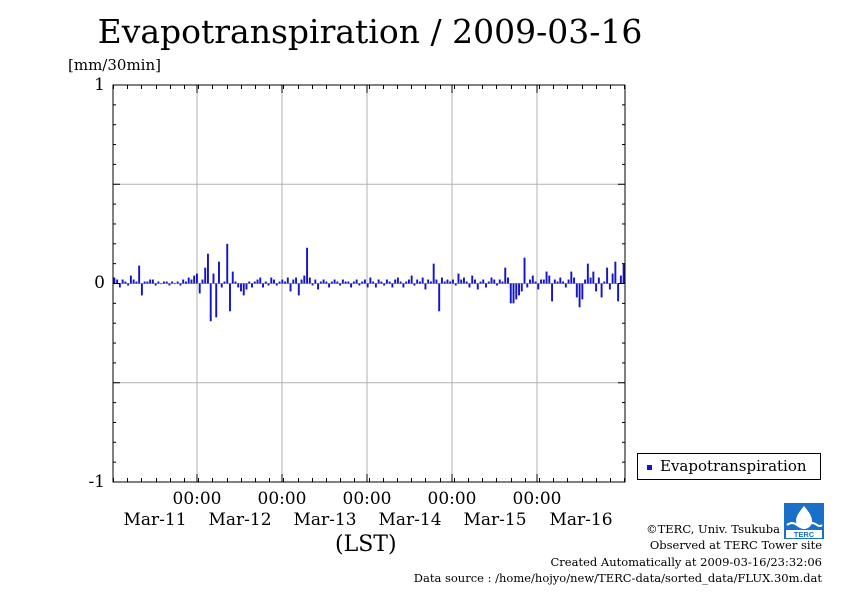 This screenshot has width=842, height=595. What do you see at coordinates (729, 466) in the screenshot?
I see `legend: Evapotranspiration` at bounding box center [729, 466].